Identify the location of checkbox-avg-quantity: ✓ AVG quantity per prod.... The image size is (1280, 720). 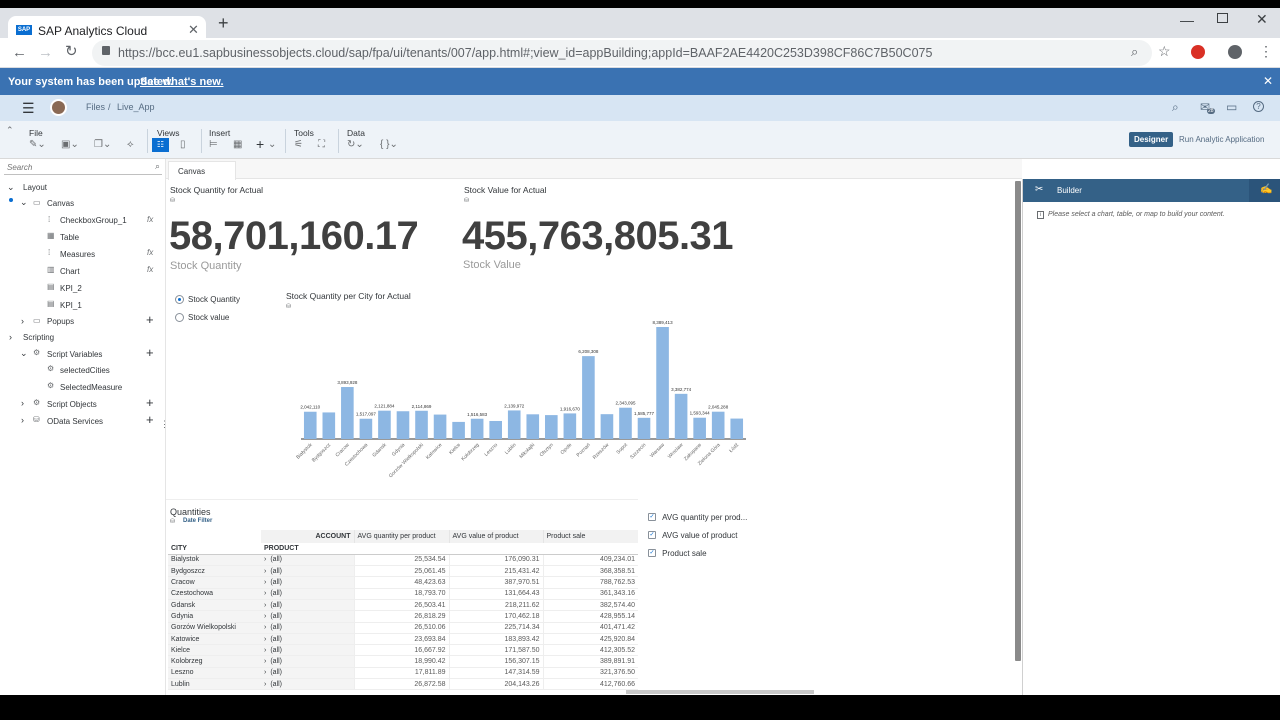
(697, 517).